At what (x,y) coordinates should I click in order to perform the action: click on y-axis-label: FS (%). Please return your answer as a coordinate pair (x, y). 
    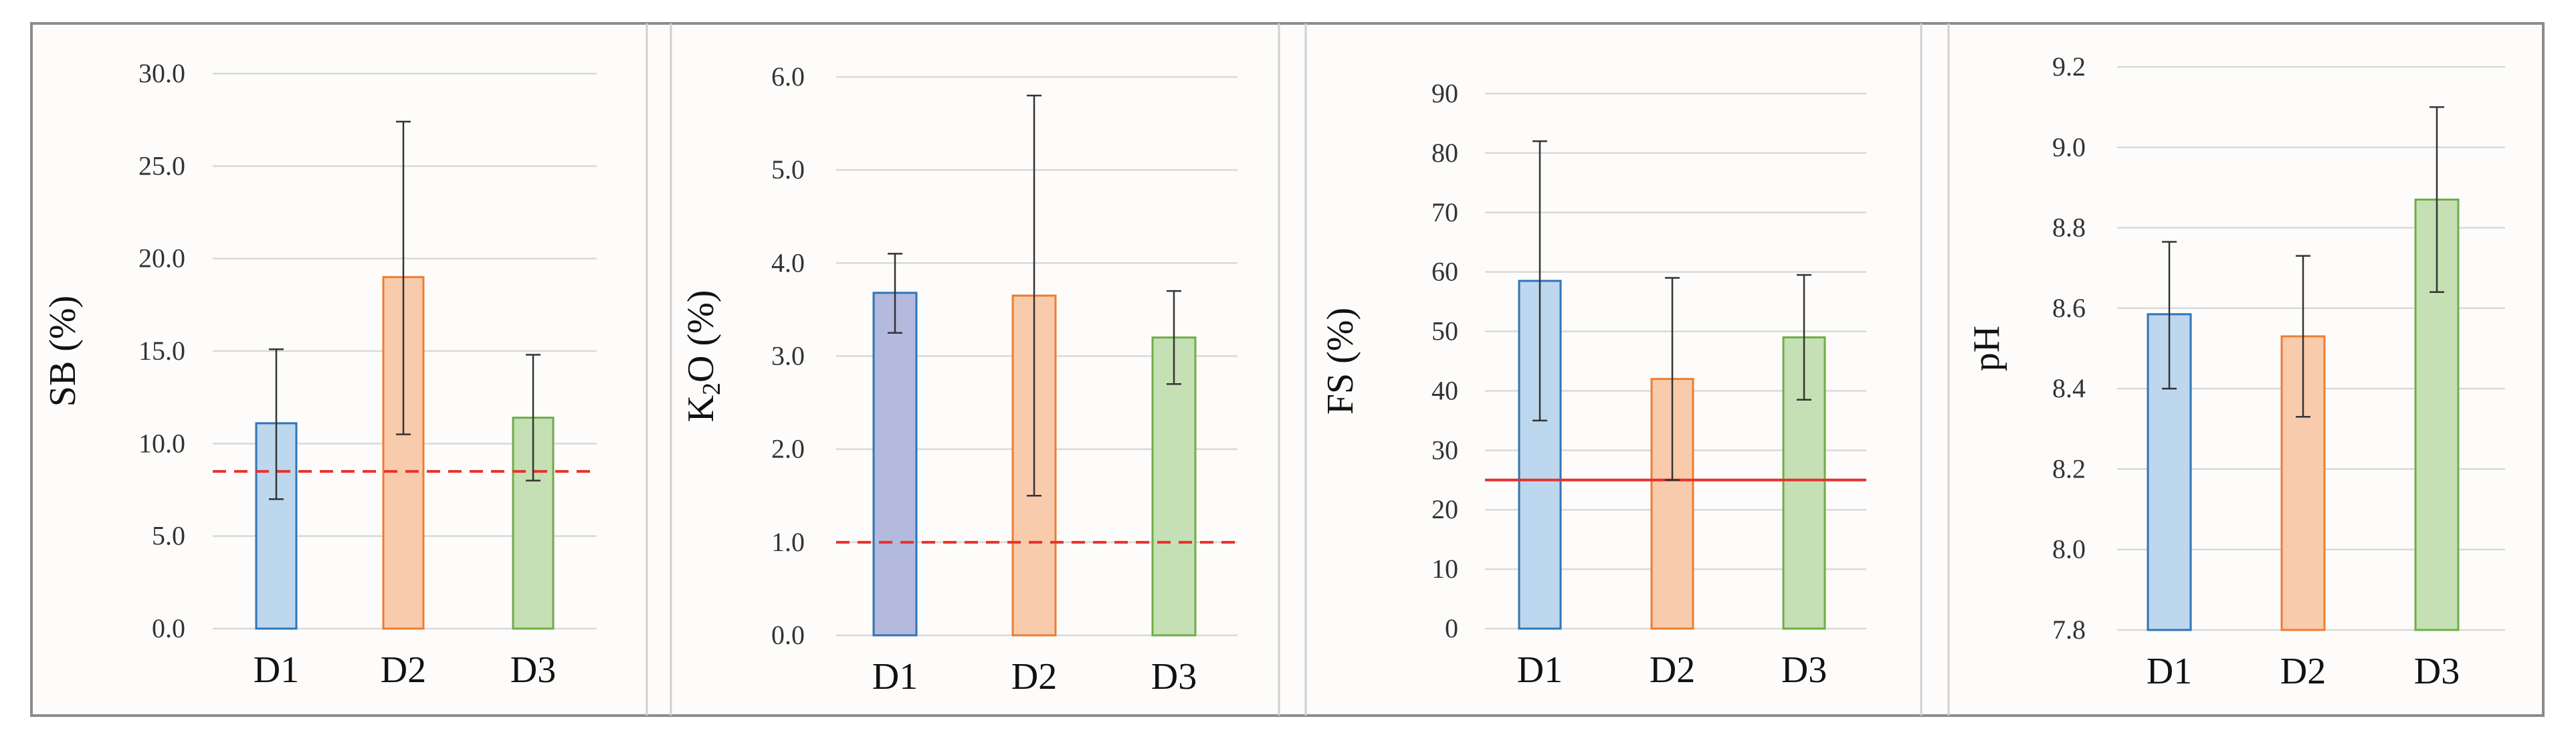
    Looking at the image, I should click on (1340, 361).